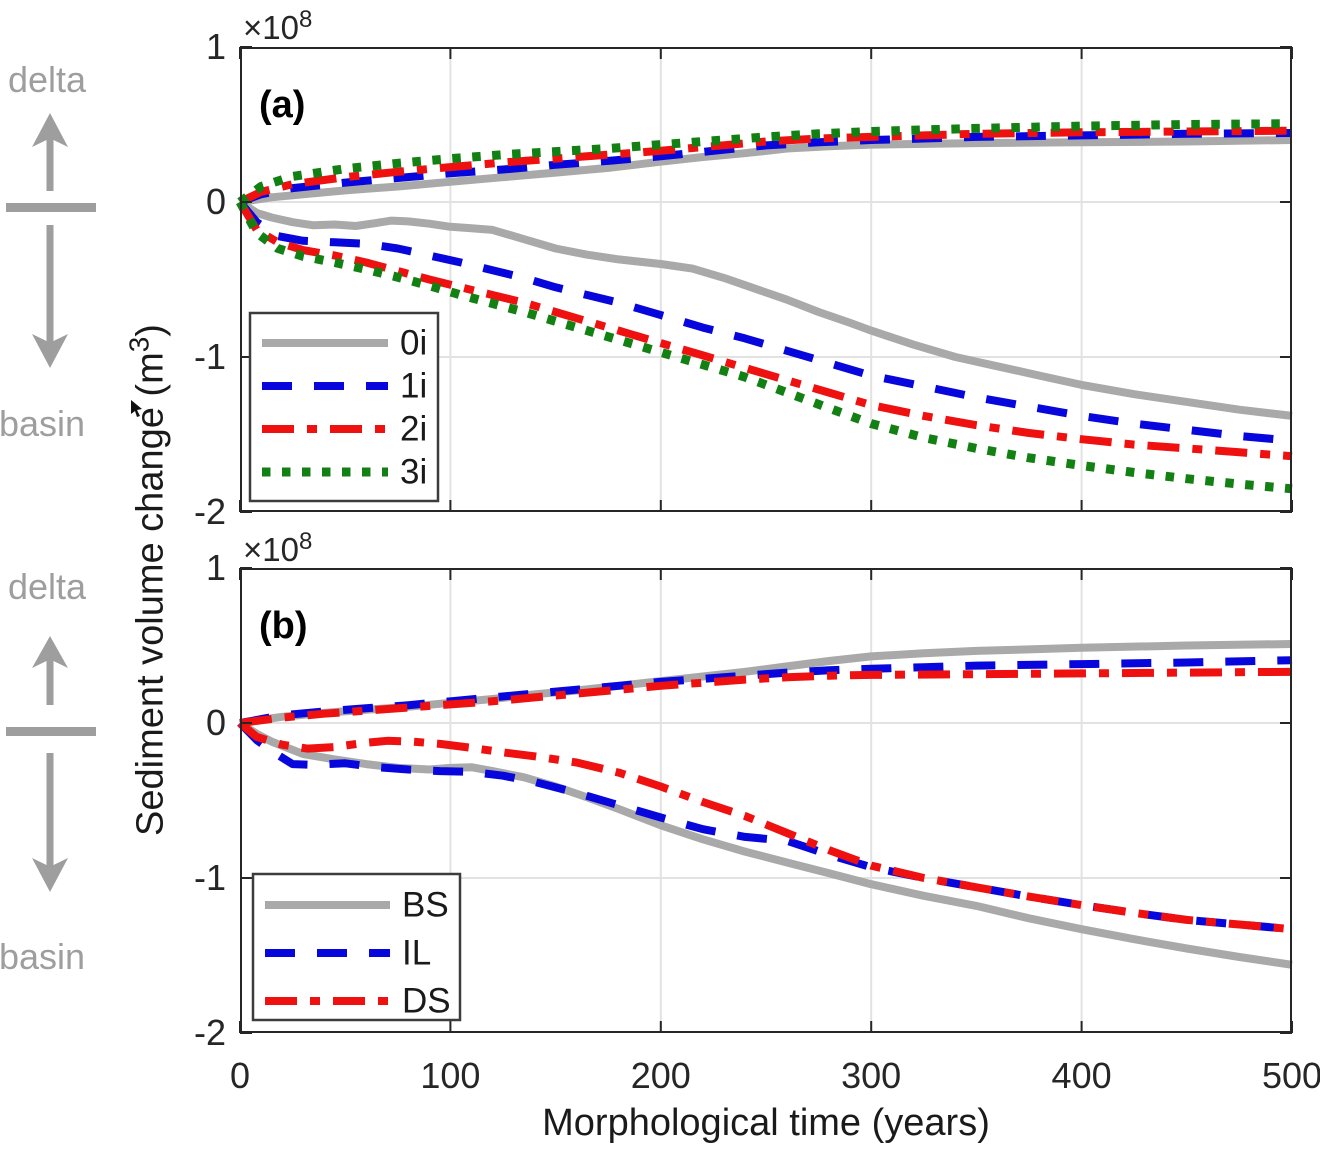  Describe the element at coordinates (215, 201) in the screenshot. I see `y-tick-label-a-0: 0` at that location.